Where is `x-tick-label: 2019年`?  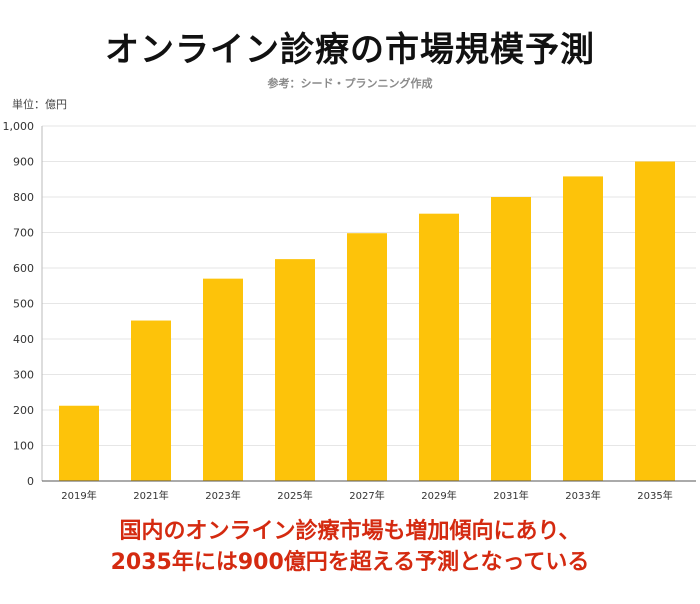
x-tick-label: 2019年 is located at coordinates (78, 495).